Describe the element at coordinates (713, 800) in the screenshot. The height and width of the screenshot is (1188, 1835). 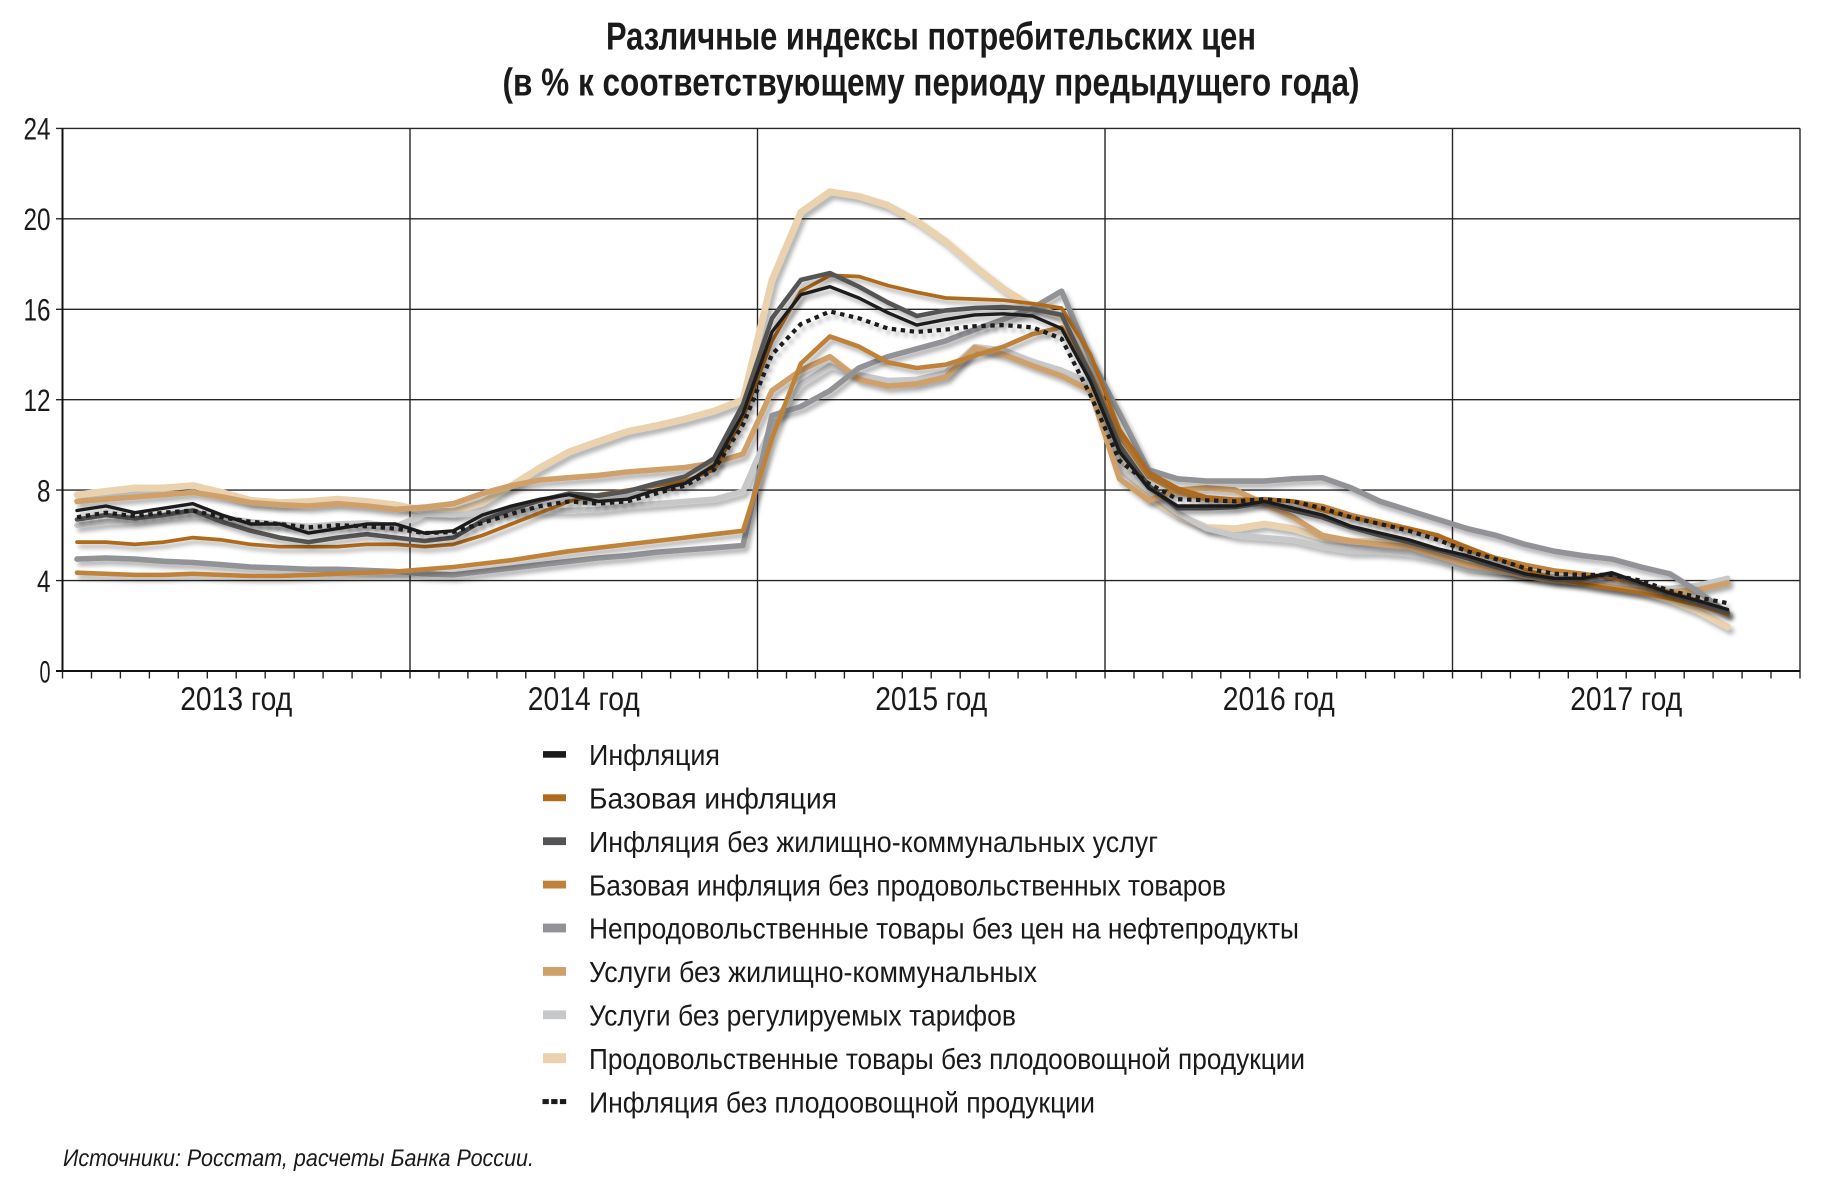
I see `svg-text: Базовая инфляция` at that location.